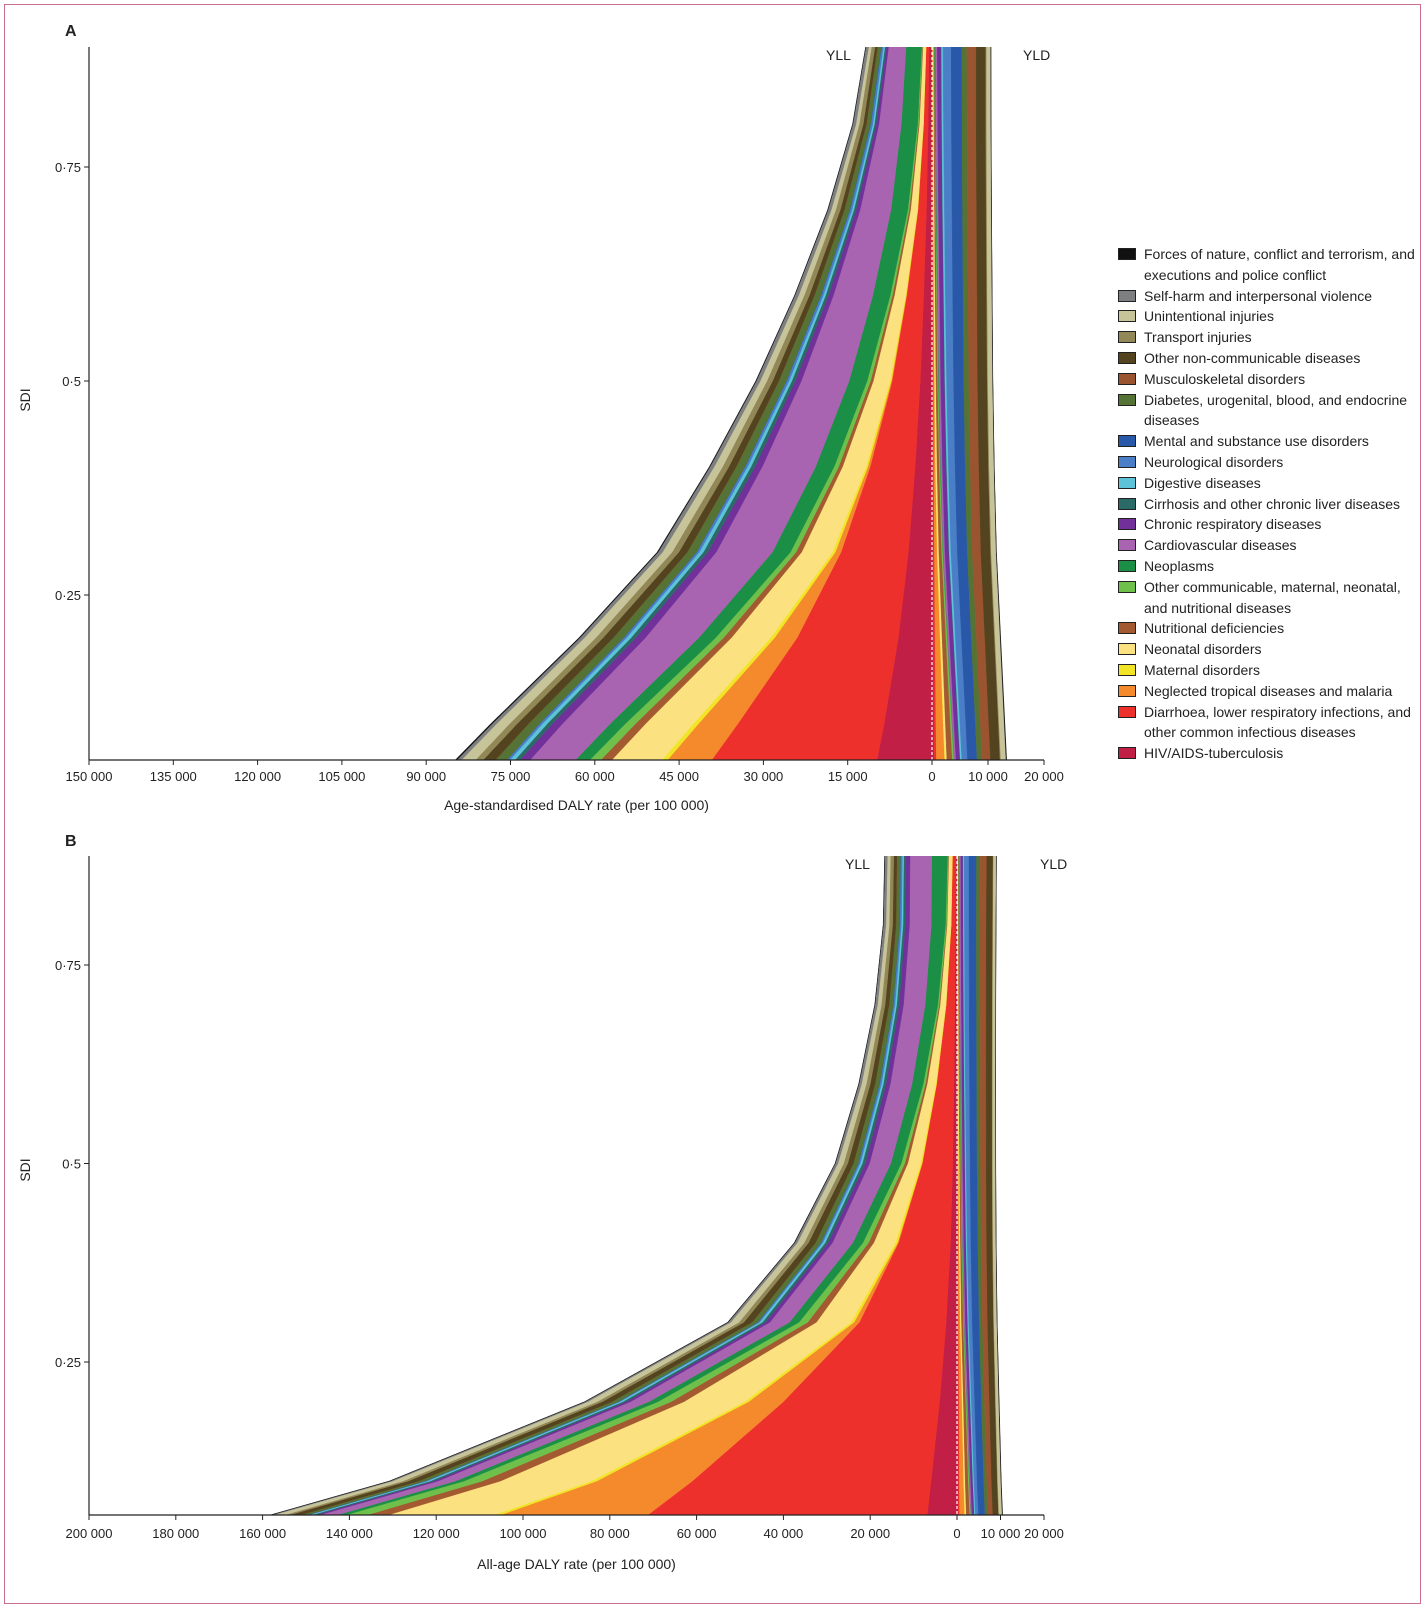 The width and height of the screenshot is (1427, 1610). Describe the element at coordinates (1225, 378) in the screenshot. I see `legend-label: Musculoskeletal disorders` at that location.